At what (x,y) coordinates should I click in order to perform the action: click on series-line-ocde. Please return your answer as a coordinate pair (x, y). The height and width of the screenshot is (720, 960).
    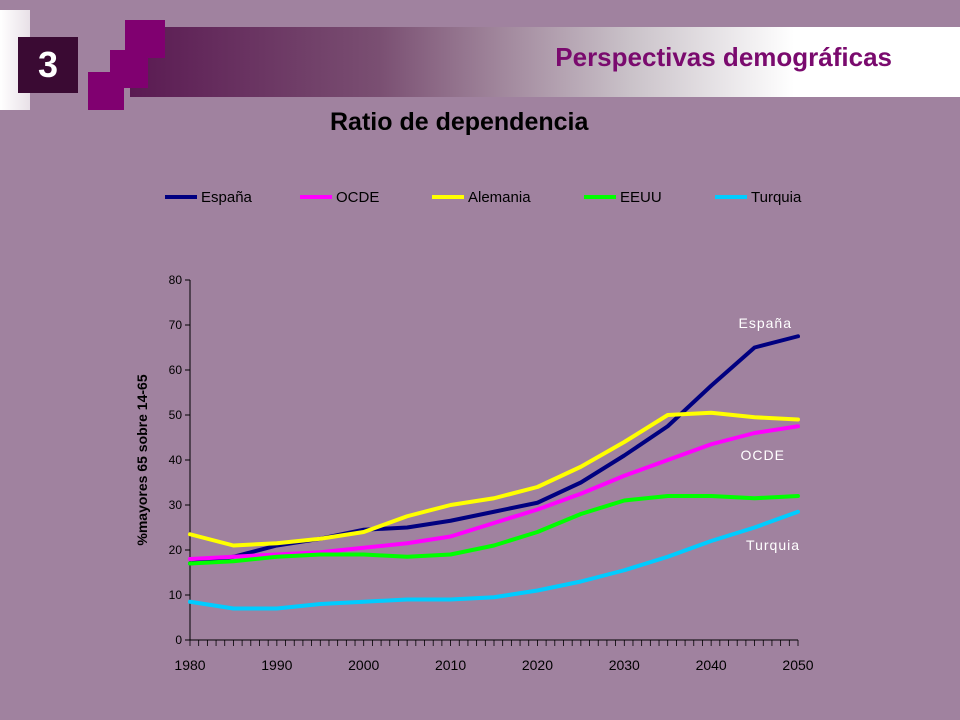
    Looking at the image, I should click on (494, 492).